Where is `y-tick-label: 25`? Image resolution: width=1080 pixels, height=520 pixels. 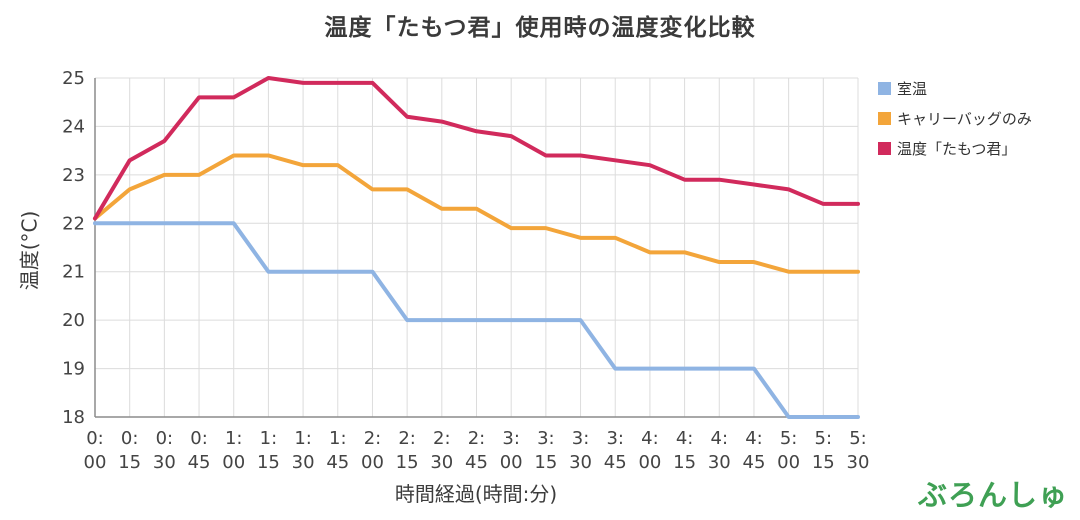 y-tick-label: 25 is located at coordinates (73, 78).